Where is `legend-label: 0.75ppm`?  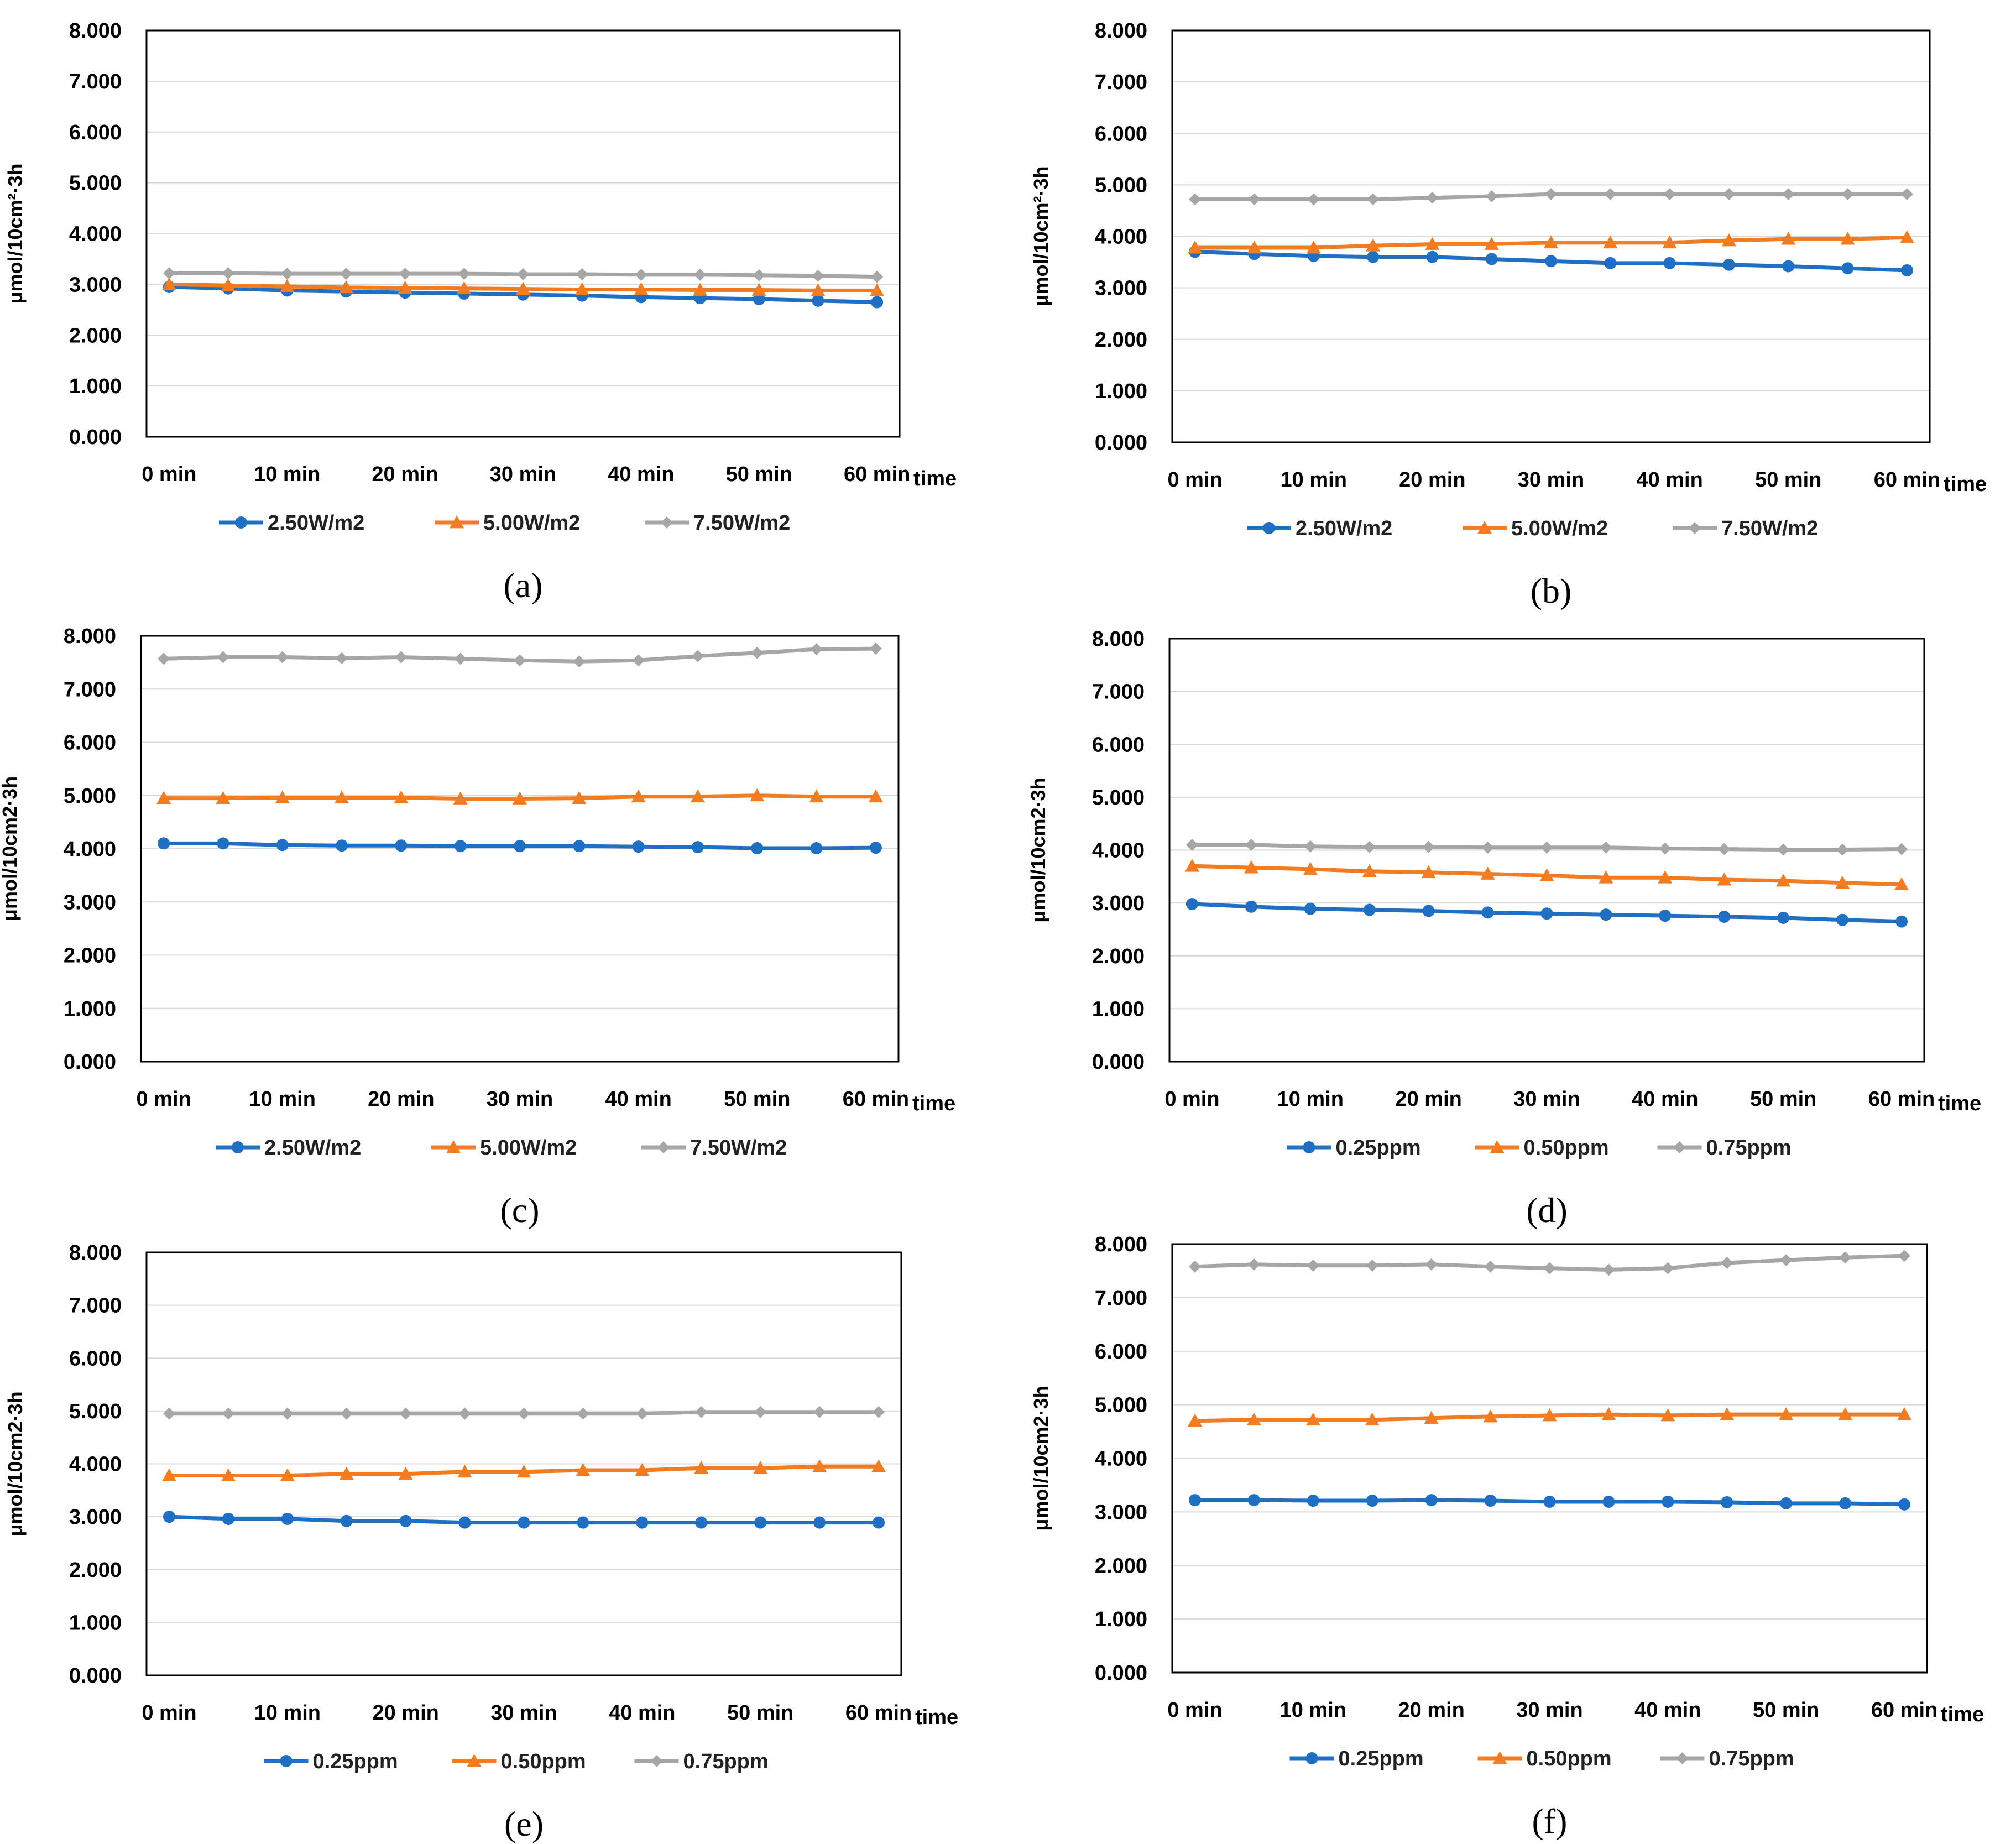 legend-label: 0.75ppm is located at coordinates (1752, 1759).